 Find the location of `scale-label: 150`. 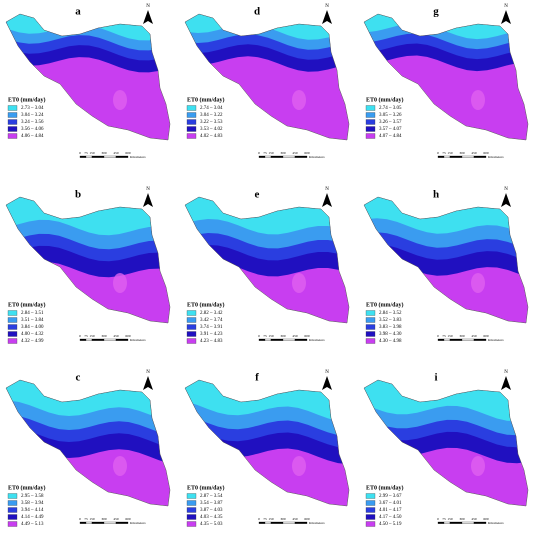

scale-label: 150 is located at coordinates (271, 153).